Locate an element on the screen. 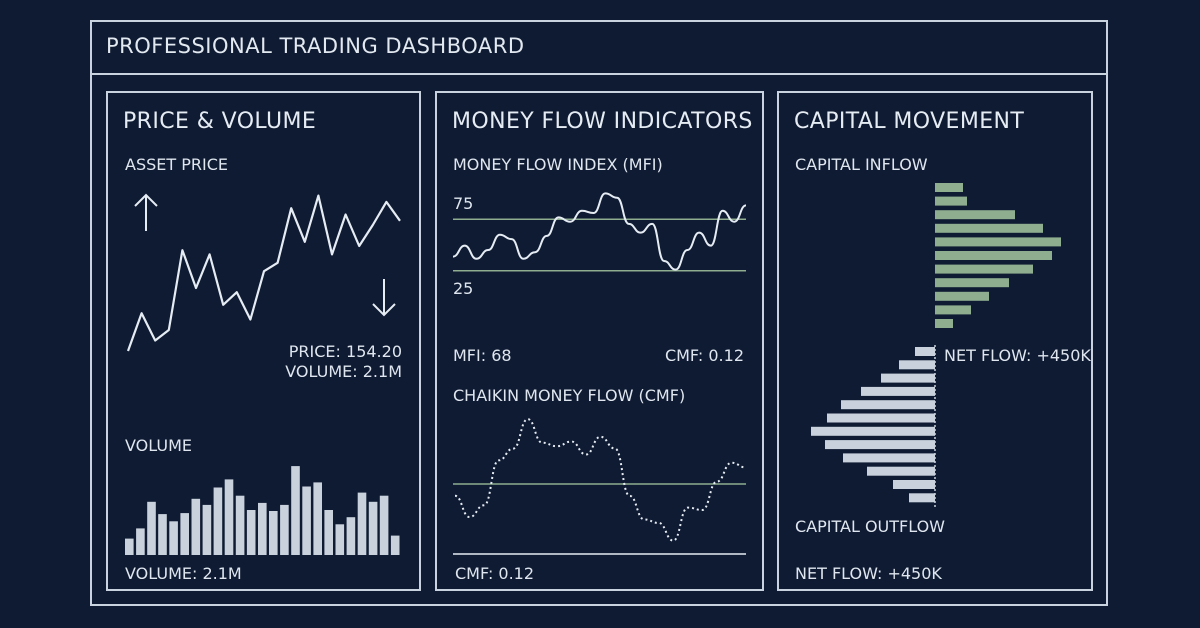 The image size is (1200, 628). mfi-series-line is located at coordinates (599, 231).